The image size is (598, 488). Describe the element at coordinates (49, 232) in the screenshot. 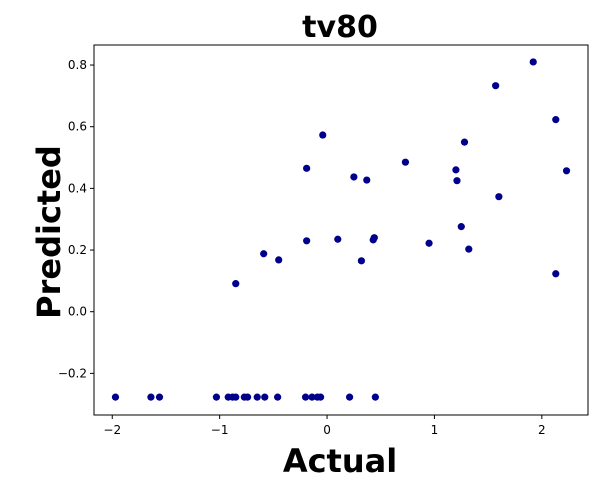

I see `y-axis-label: Predicted` at that location.